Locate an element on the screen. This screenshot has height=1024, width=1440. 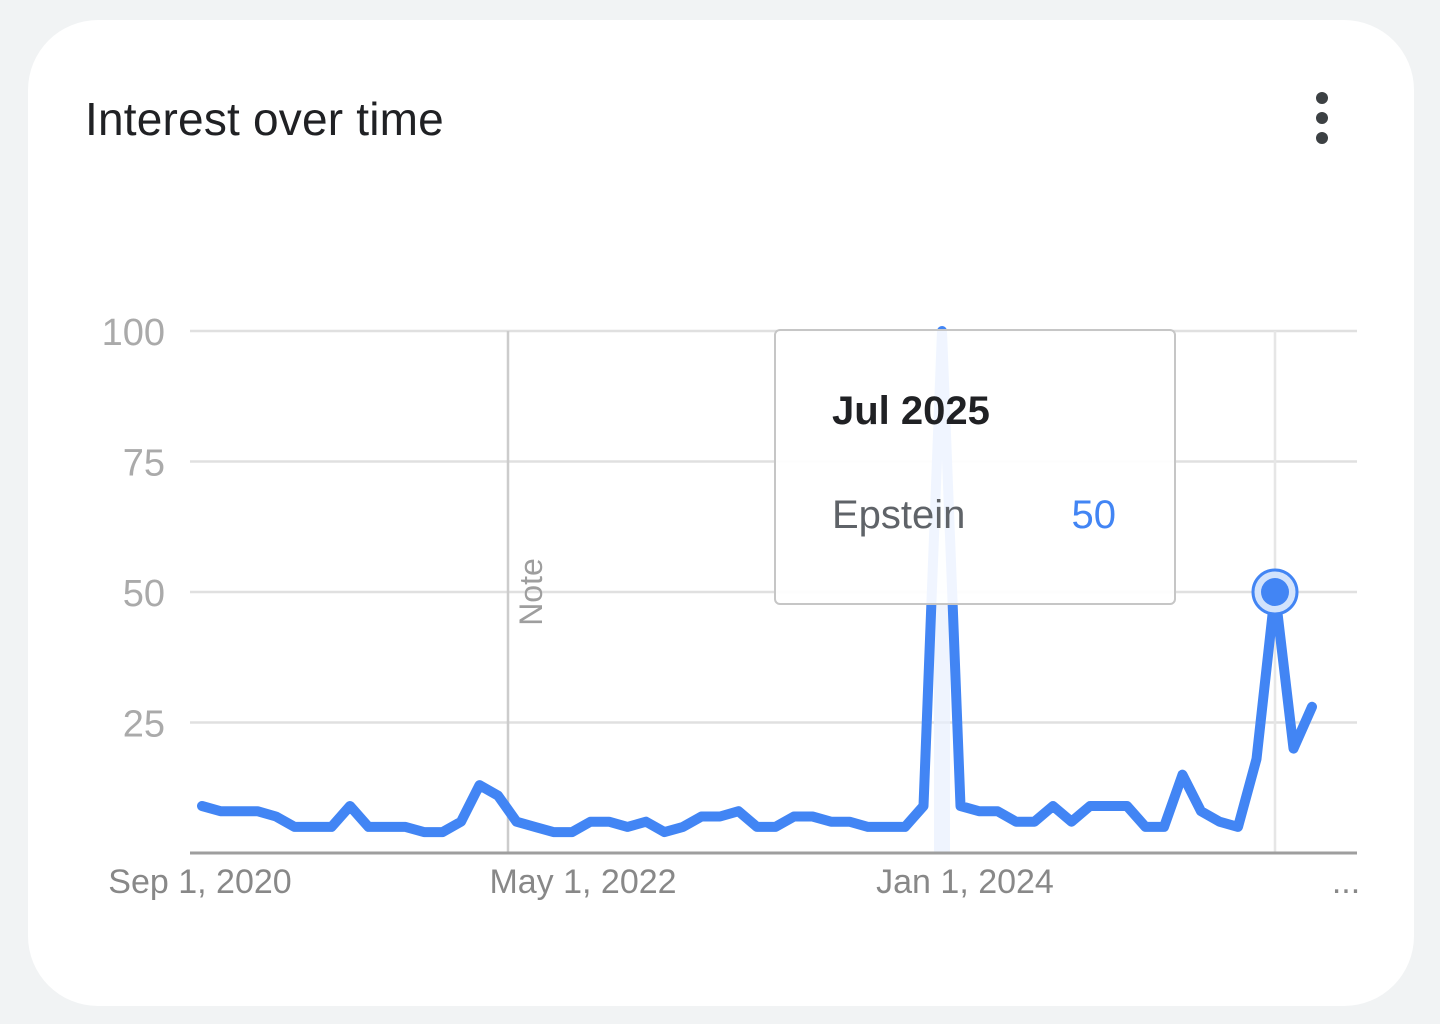
x-tick-label: Sep 1, 2020 is located at coordinates (199, 882).